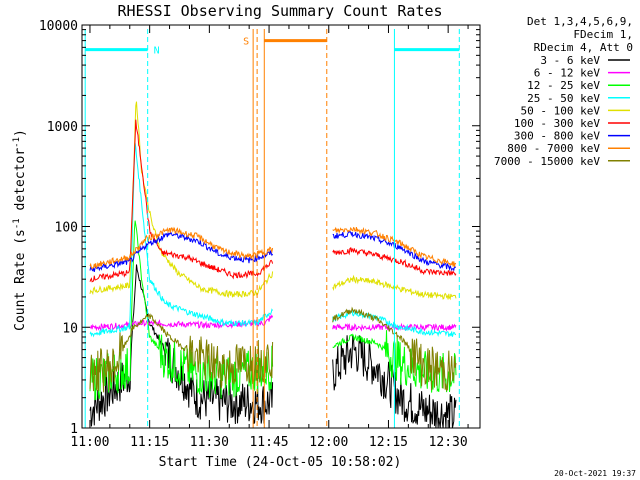 The width and height of the screenshot is (640, 480). What do you see at coordinates (603, 34) in the screenshot?
I see `legend-header-1: FDecim 1,` at bounding box center [603, 34].